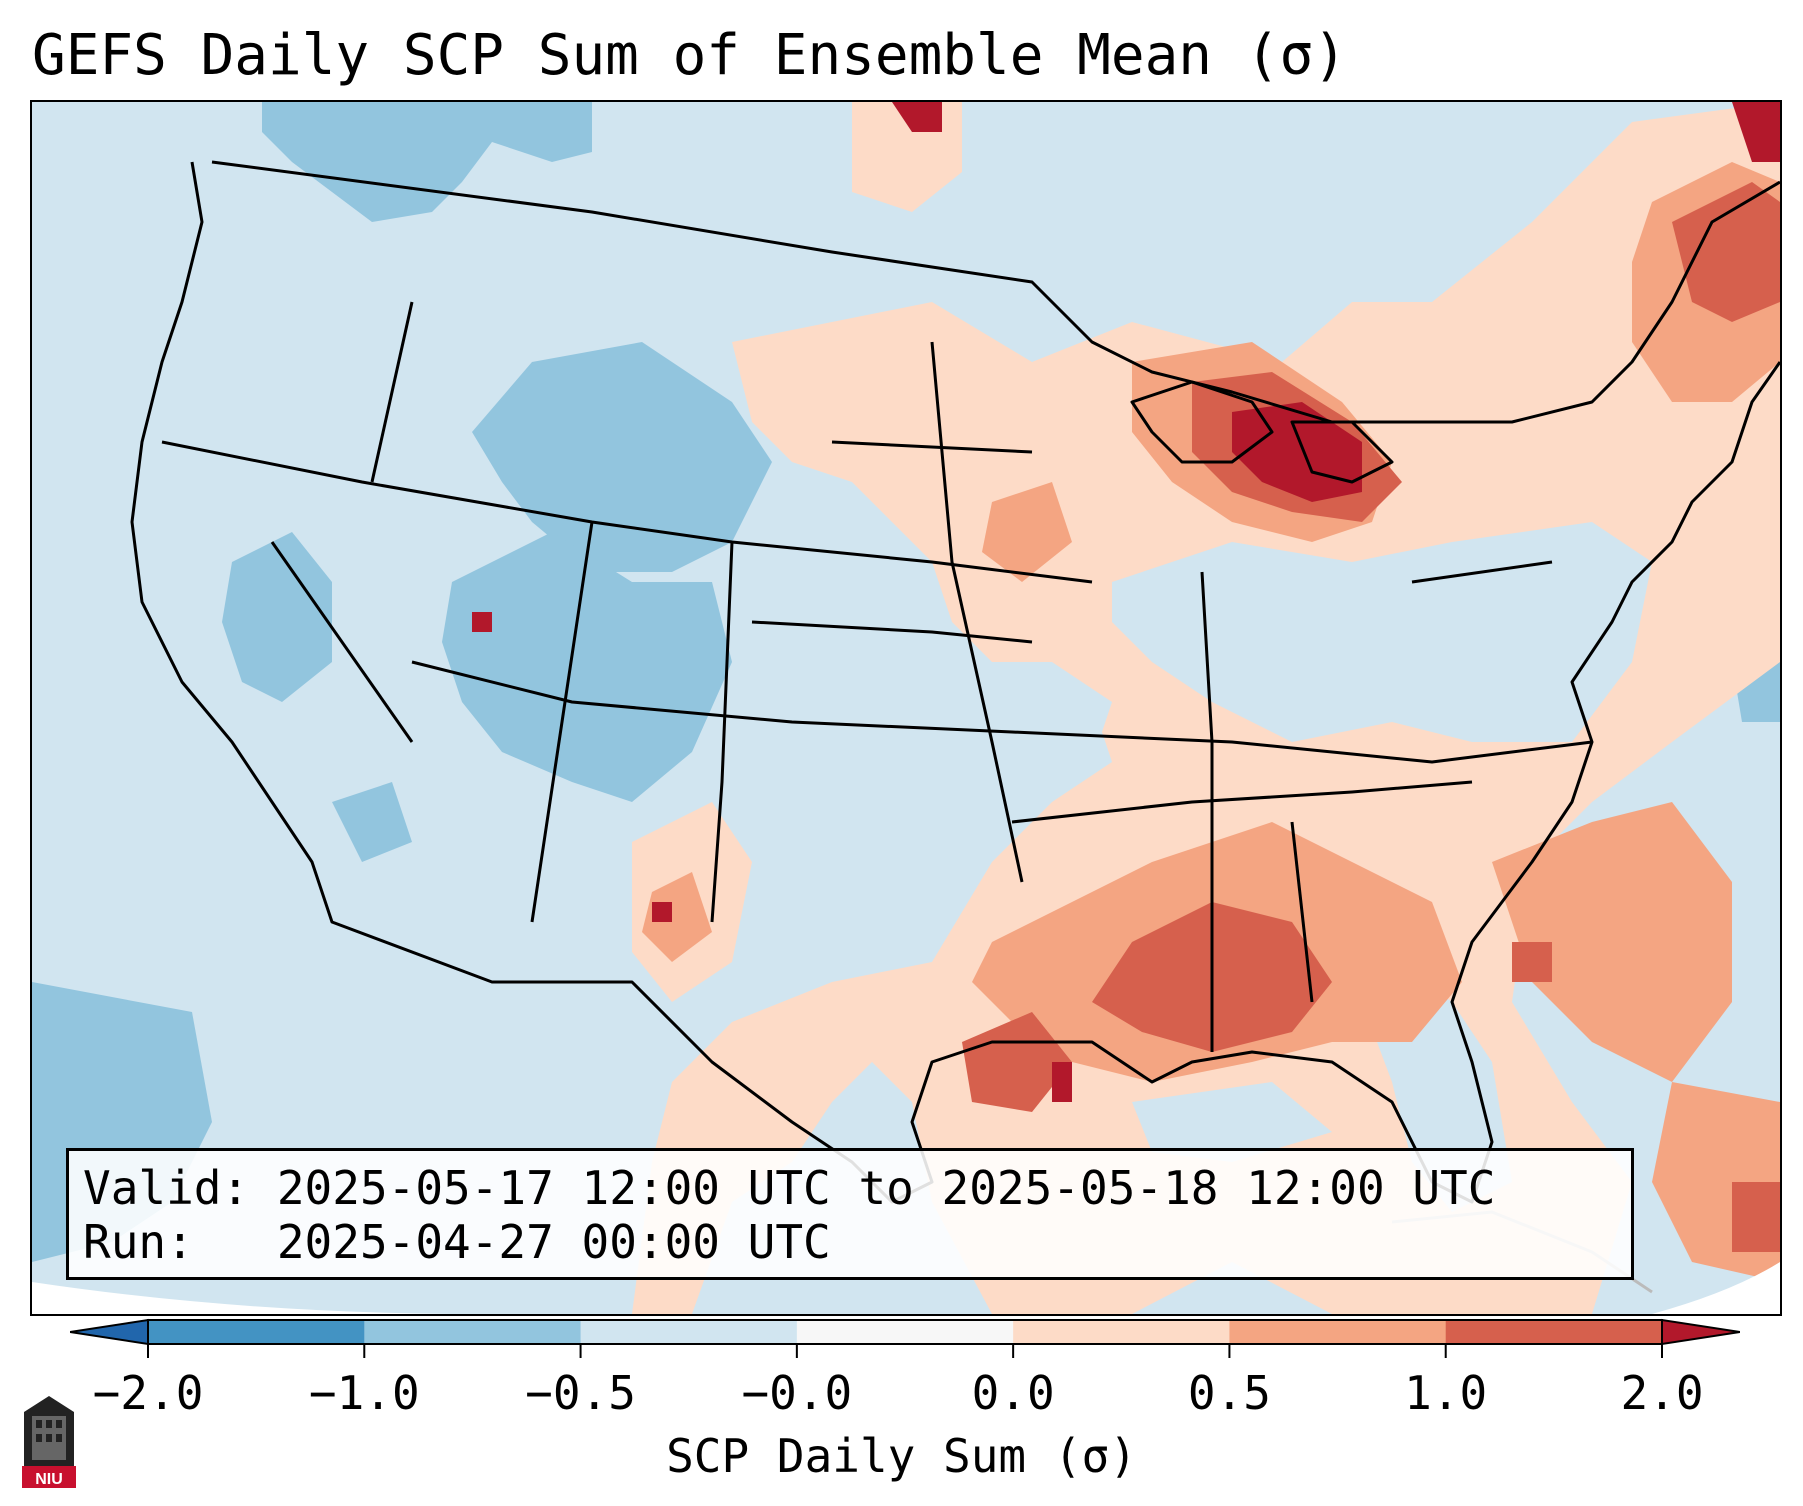 The image size is (1803, 1506). What do you see at coordinates (1662, 1393) in the screenshot?
I see `colorbar-tick-label: 2.0` at bounding box center [1662, 1393].